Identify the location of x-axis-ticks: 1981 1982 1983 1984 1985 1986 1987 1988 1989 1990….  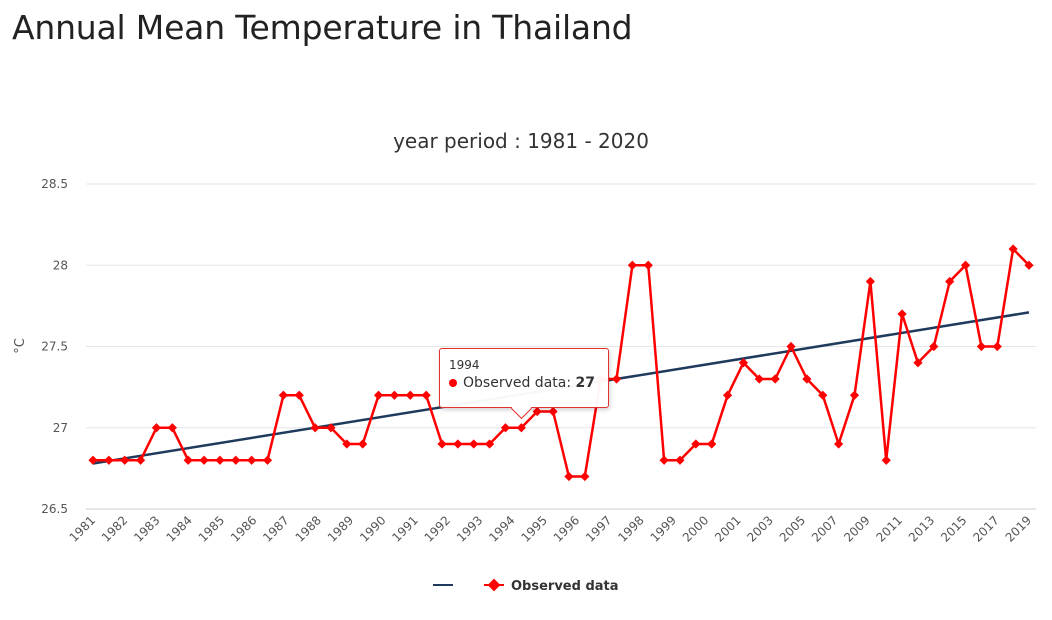
(550, 528).